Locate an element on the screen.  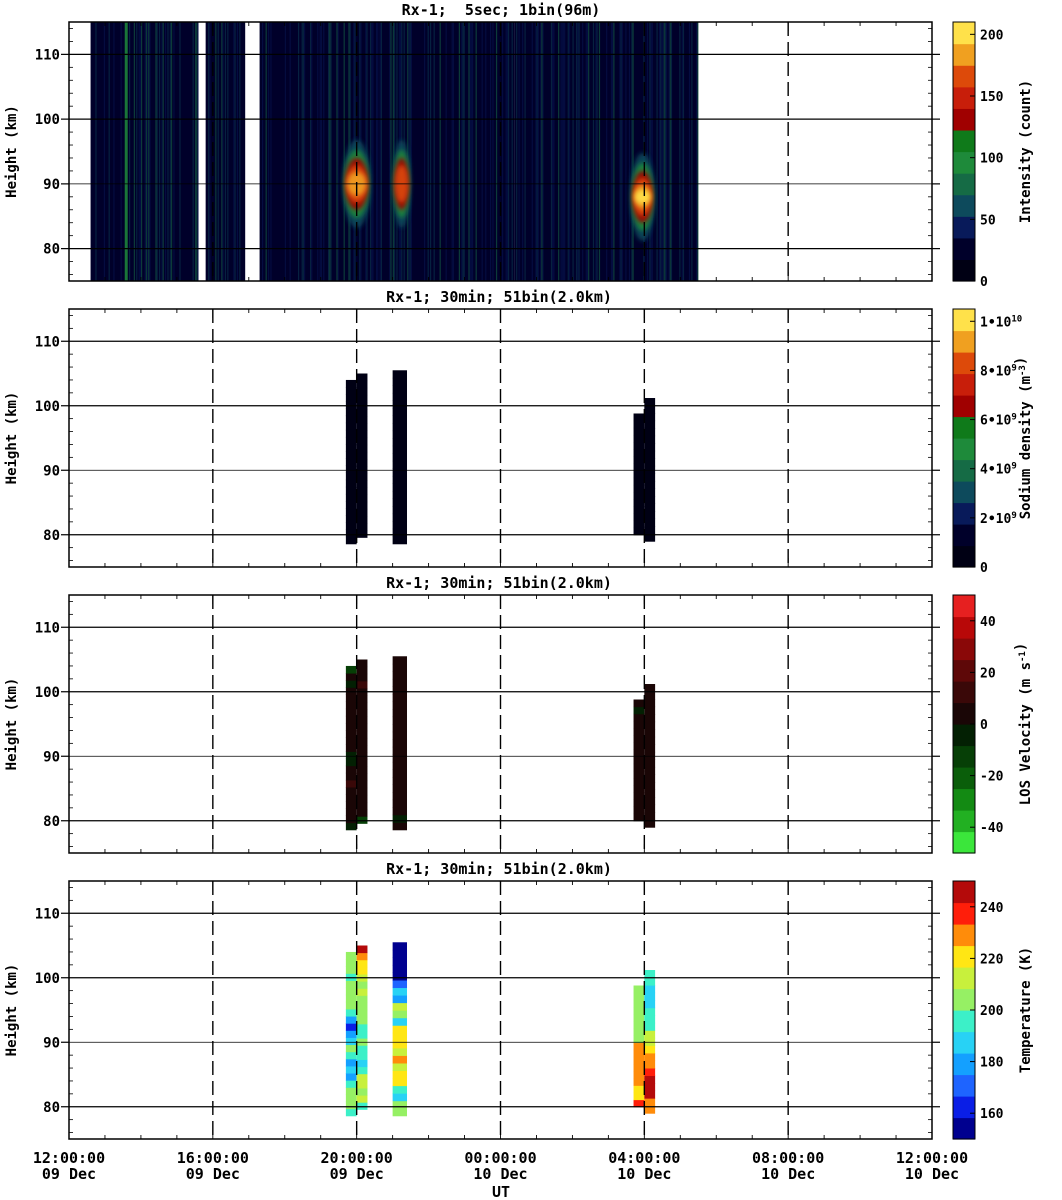
y-axis-label: Height (km) is located at coordinates (12, 151).